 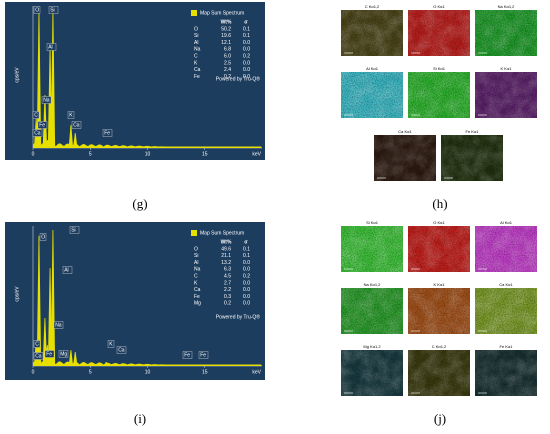 What do you see at coordinates (439, 203) in the screenshot?
I see `panel-label: (h)` at bounding box center [439, 203].